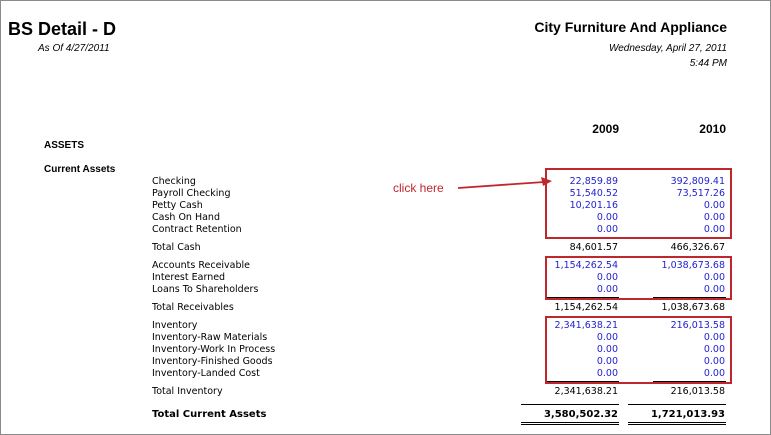 The image size is (771, 435). Describe the element at coordinates (593, 193) in the screenshot. I see `value-link: 51,540.52` at that location.